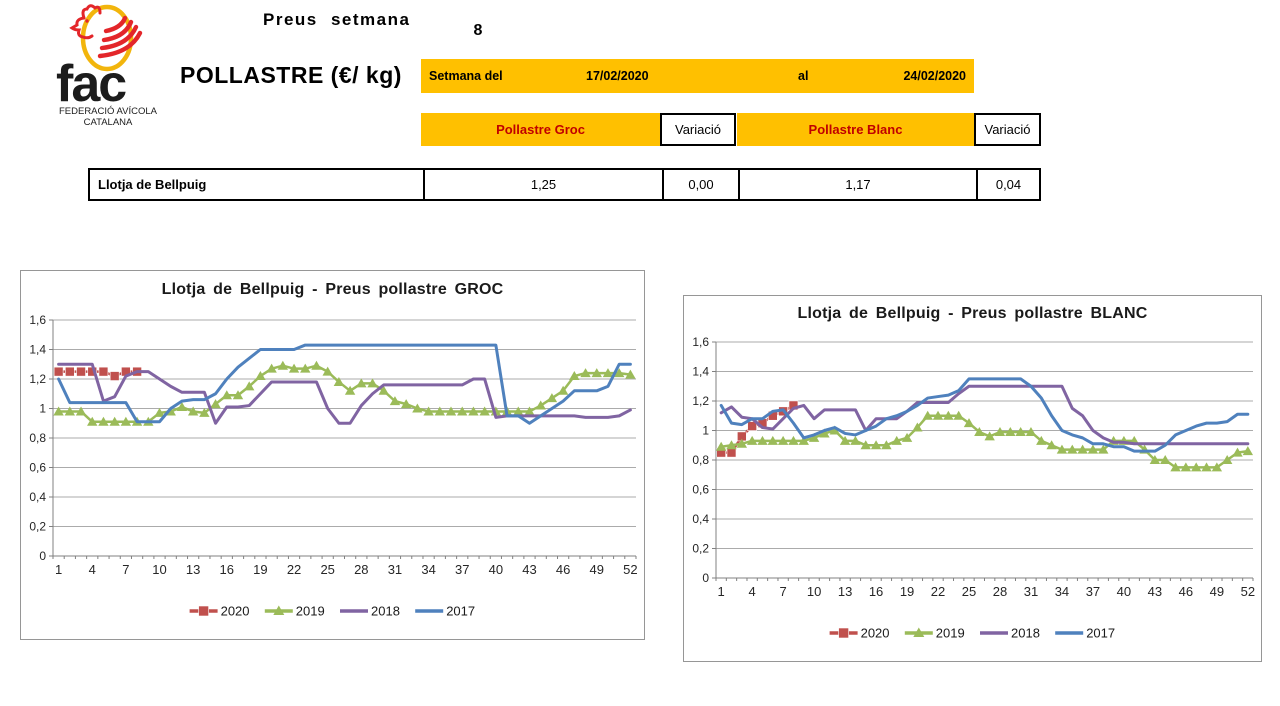  Describe the element at coordinates (803, 76) in the screenshot. I see `week-al-label: al` at that location.